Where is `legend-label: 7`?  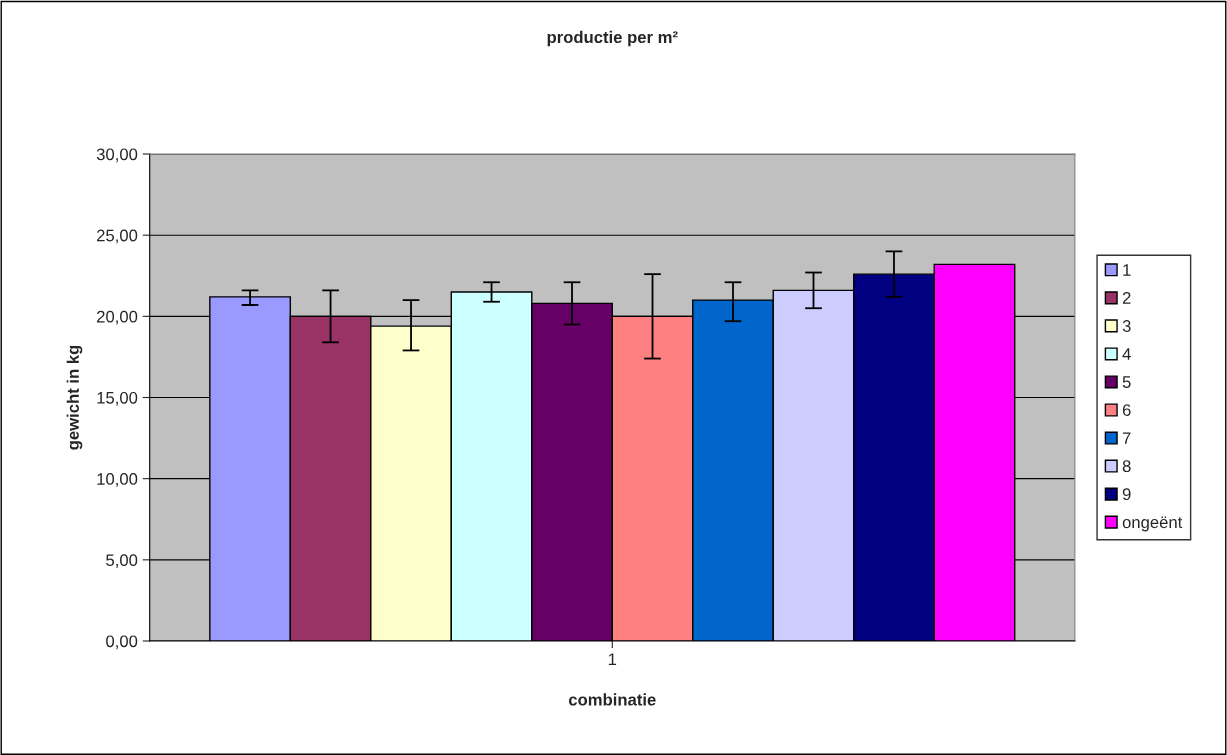
legend-label: 7 is located at coordinates (1126, 438).